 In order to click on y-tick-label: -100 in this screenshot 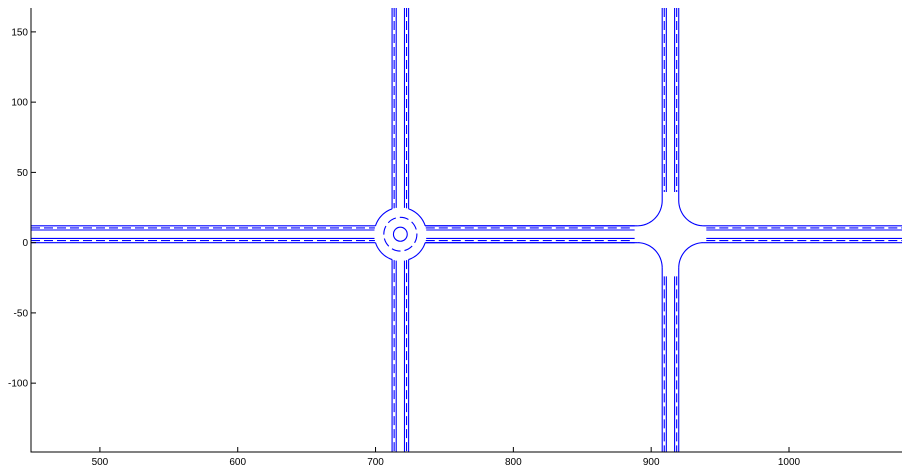, I will do `click(18, 384)`.